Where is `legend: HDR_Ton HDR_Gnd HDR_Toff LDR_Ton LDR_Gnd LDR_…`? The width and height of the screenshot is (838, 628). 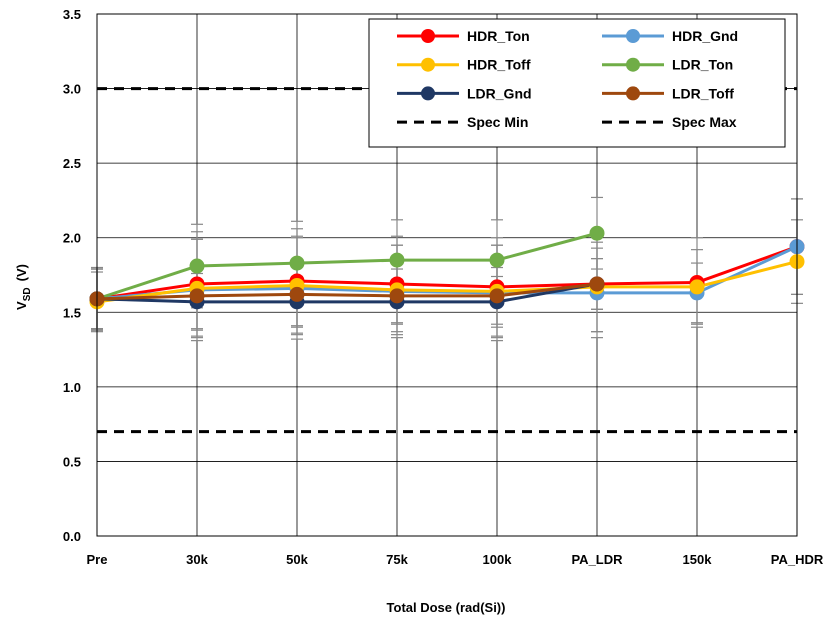 legend: HDR_Ton HDR_Gnd HDR_Toff LDR_Ton LDR_Gnd LDR_… is located at coordinates (577, 83).